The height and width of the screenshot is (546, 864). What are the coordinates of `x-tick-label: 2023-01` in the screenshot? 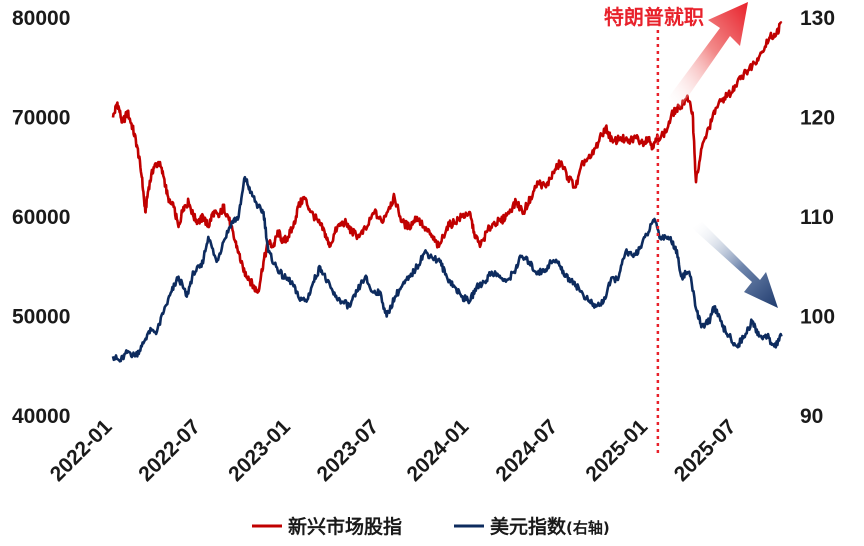 It's located at (259, 450).